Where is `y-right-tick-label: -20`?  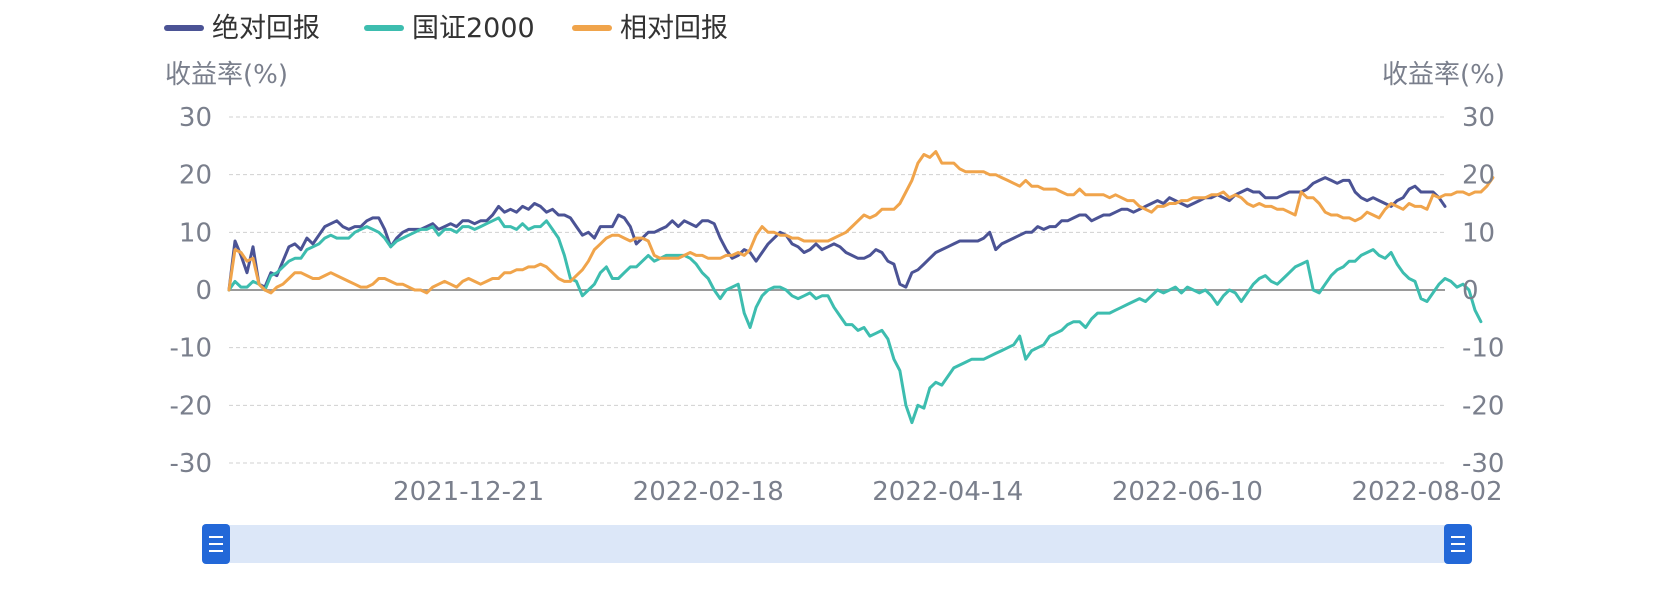 y-right-tick-label: -20 is located at coordinates (1483, 406).